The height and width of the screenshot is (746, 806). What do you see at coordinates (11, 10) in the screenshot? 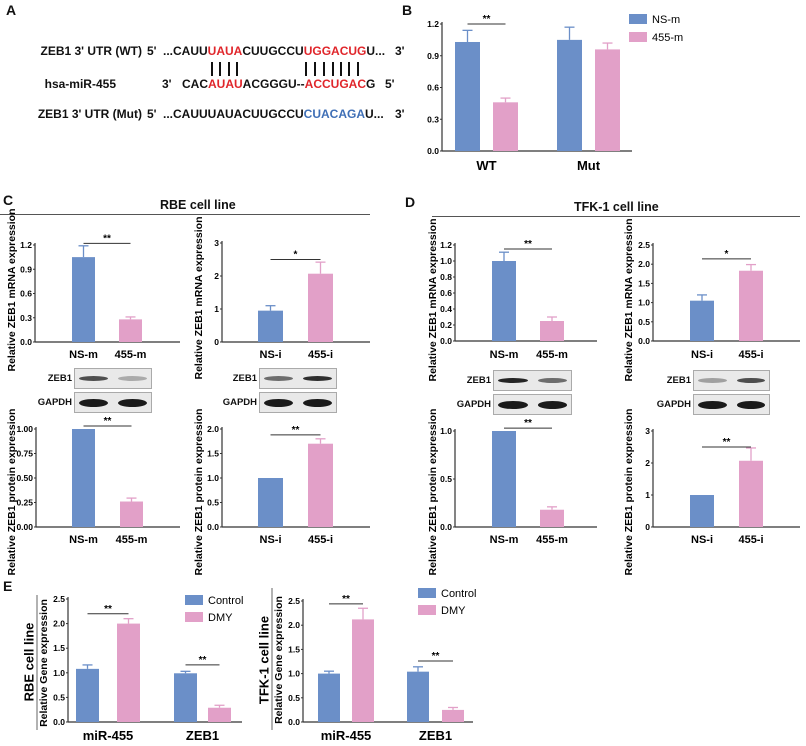
I see `panel-letter-a: A` at bounding box center [11, 10].